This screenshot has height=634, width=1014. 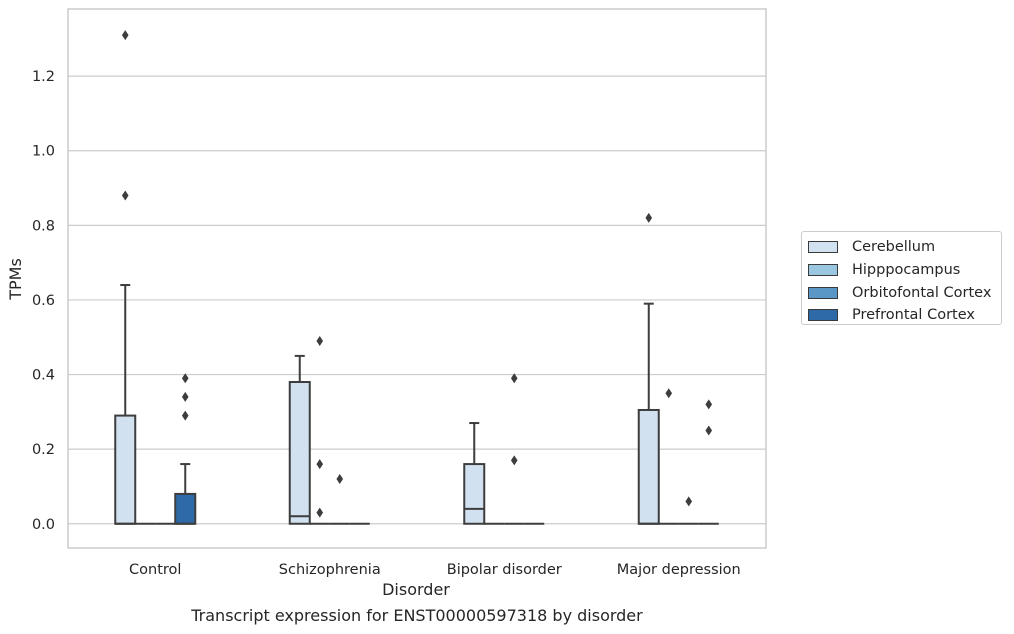 What do you see at coordinates (43, 450) in the screenshot?
I see `y-tick-label: 0.2` at bounding box center [43, 450].